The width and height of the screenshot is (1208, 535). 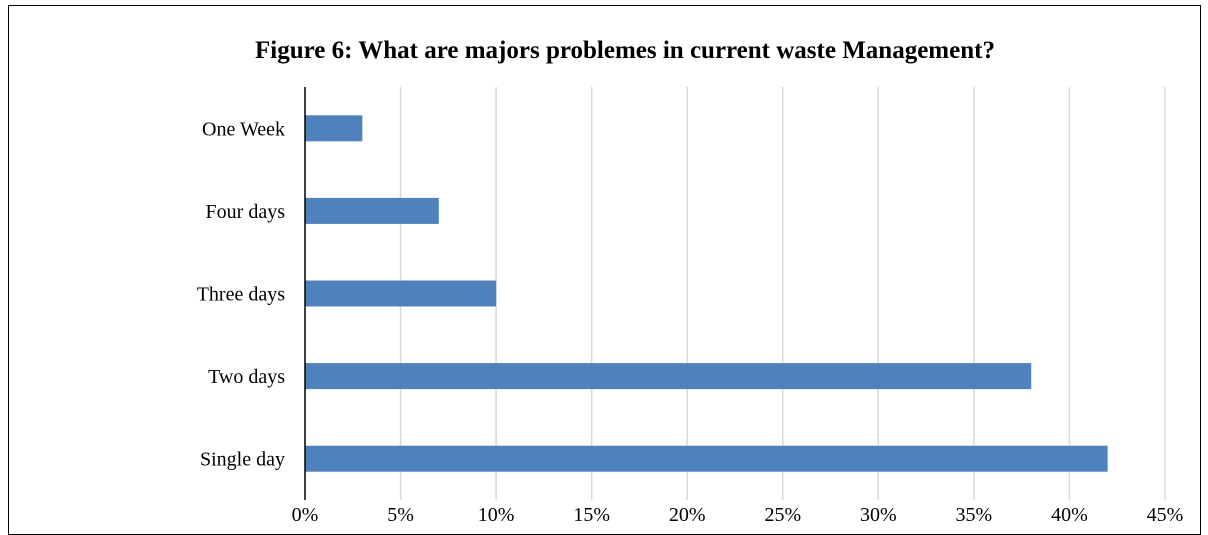 What do you see at coordinates (400, 513) in the screenshot?
I see `x-tick-label: 5%` at bounding box center [400, 513].